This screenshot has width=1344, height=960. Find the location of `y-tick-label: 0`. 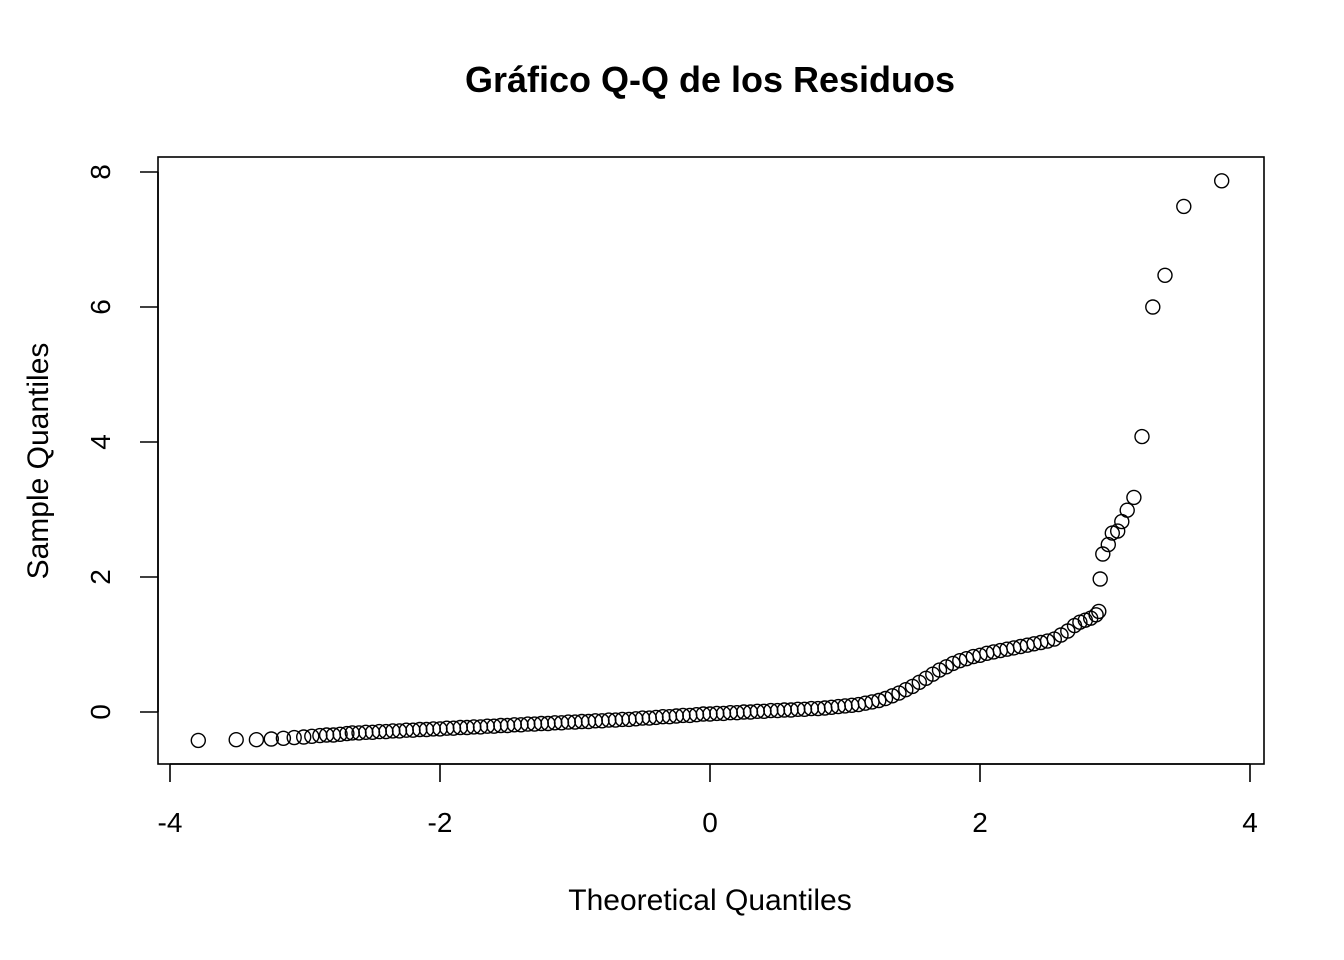

y-tick-label: 0 is located at coordinates (100, 712).